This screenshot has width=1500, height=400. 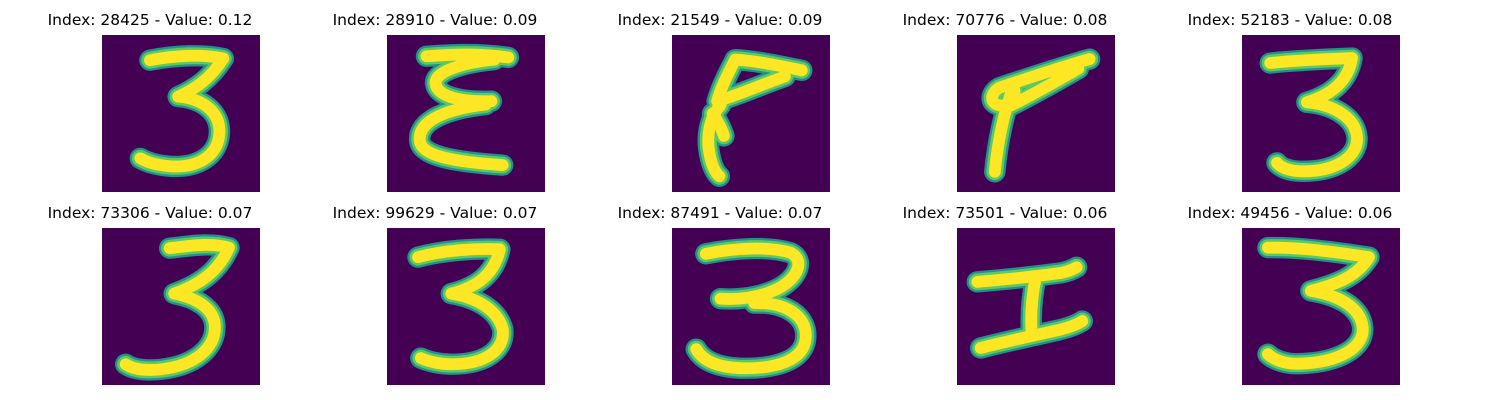 I want to click on image-panel: Index: 99629 - Value: 0.07, so click(x=435, y=295).